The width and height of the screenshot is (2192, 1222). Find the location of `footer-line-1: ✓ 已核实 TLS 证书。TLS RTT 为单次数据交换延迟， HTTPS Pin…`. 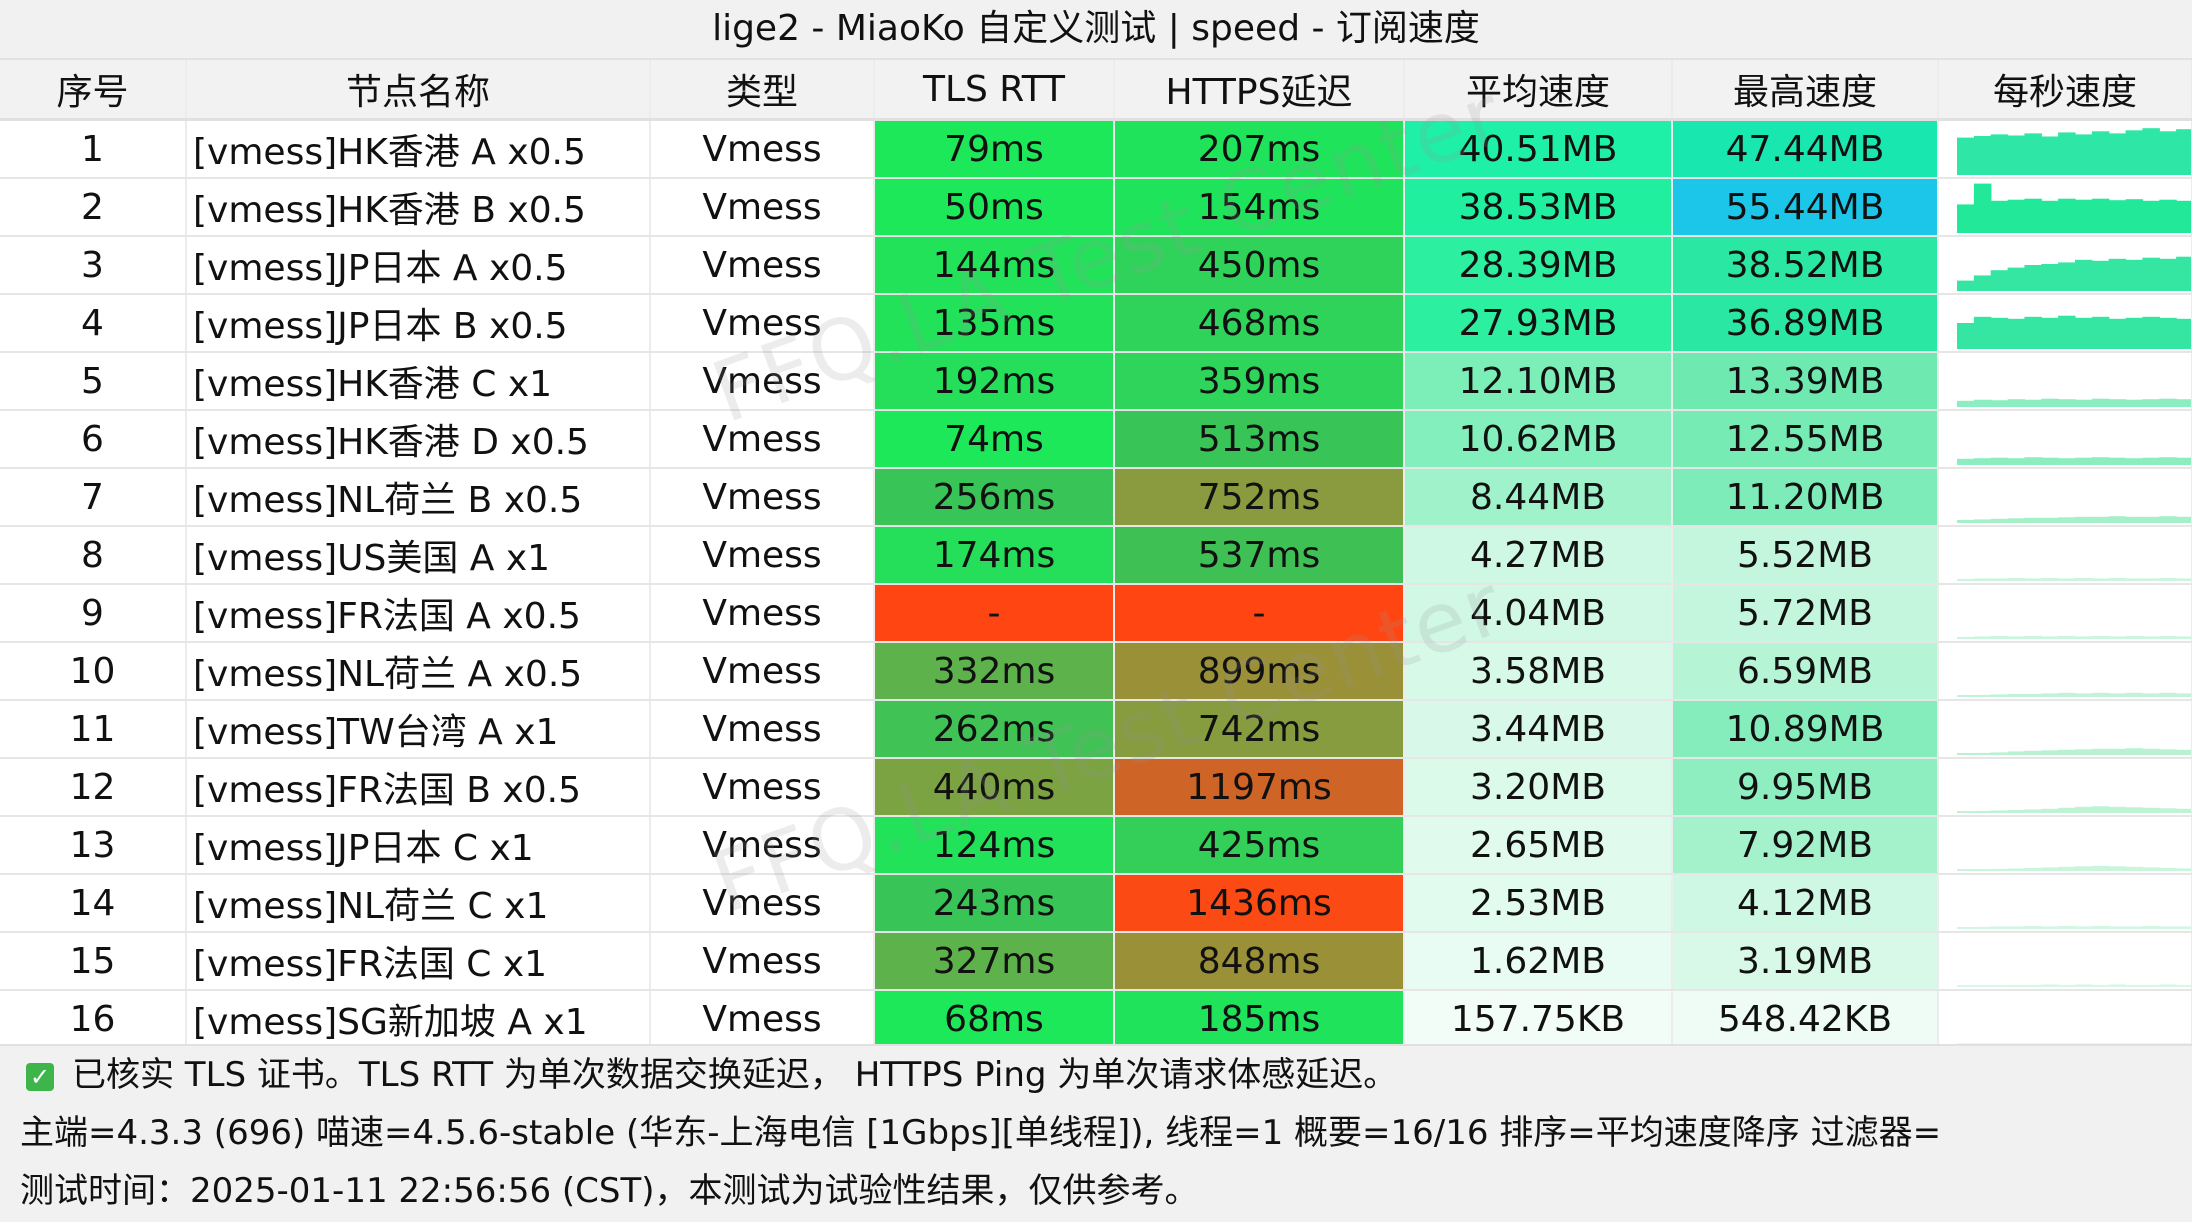

footer-line-1: ✓ 已核实 TLS 证书。TLS RTT 为单次数据交换延迟， HTTPS Pin… is located at coordinates (1096, 1075).